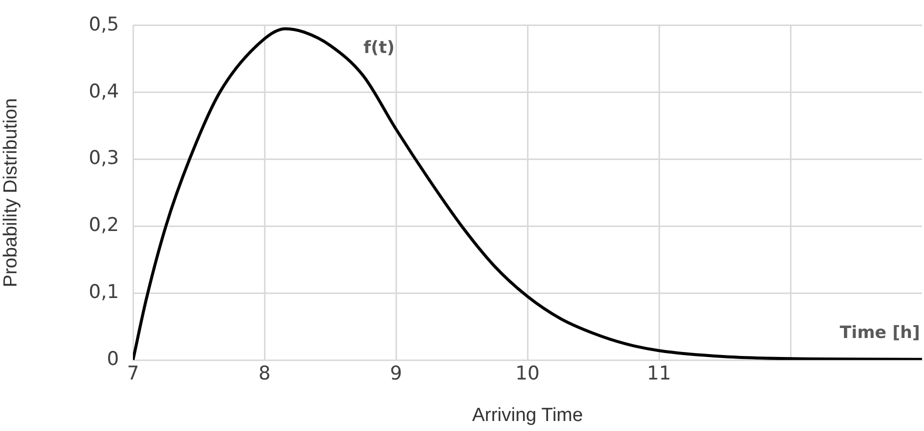 This screenshot has height=431, width=924. What do you see at coordinates (527, 415) in the screenshot?
I see `x-axis-title: Arriving Time` at bounding box center [527, 415].